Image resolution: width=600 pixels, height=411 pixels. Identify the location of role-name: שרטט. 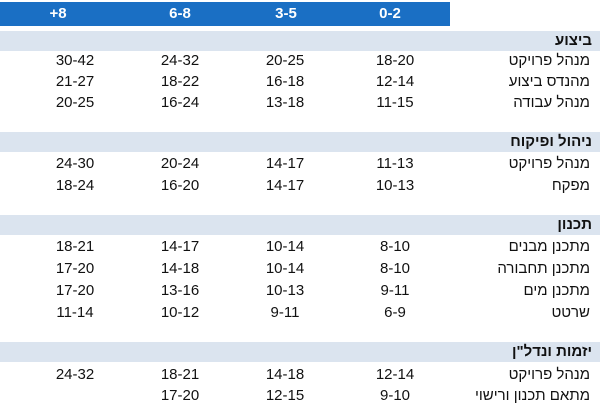
(570, 312).